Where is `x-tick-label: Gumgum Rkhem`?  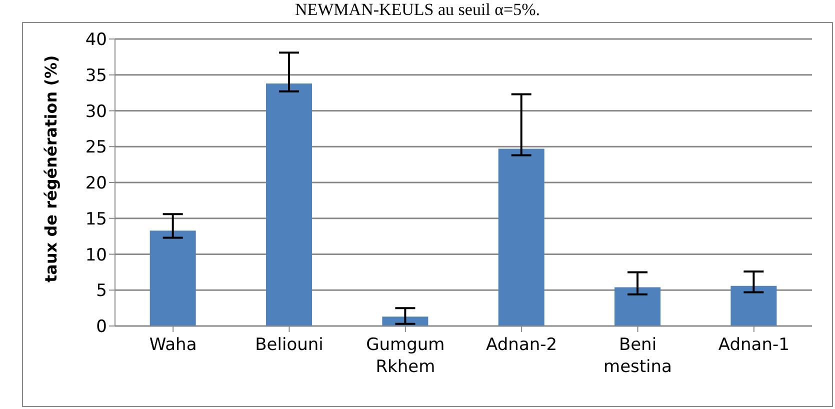
x-tick-label: Gumgum Rkhem is located at coordinates (405, 356).